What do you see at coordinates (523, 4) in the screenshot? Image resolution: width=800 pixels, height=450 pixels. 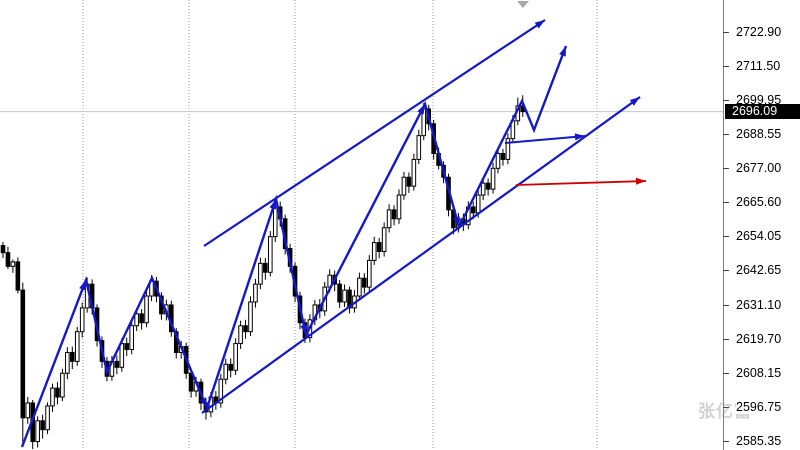 I see `top-marker-triangle-icon` at bounding box center [523, 4].